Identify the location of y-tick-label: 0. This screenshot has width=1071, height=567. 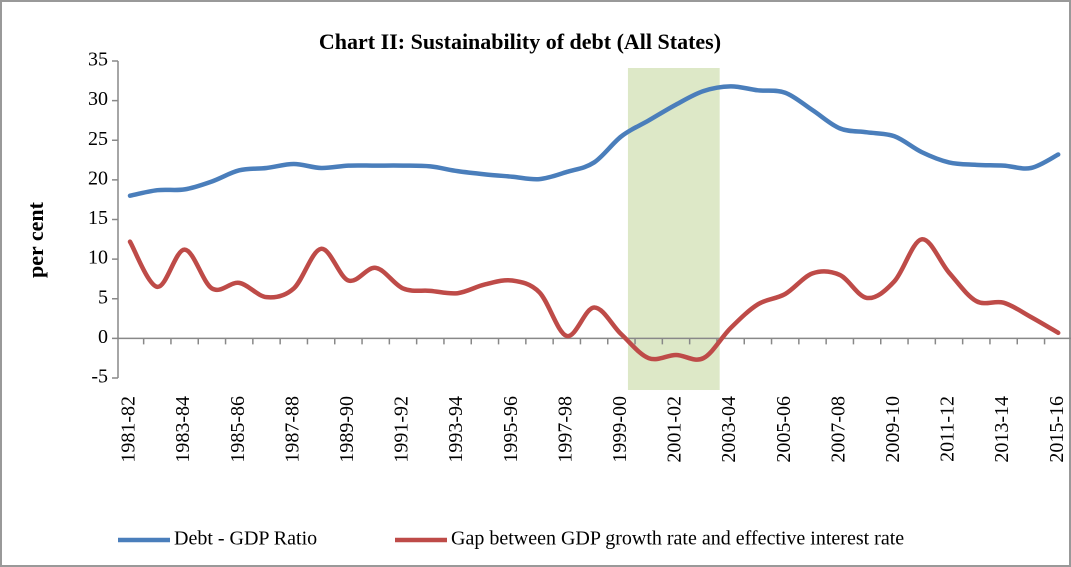
(103, 337).